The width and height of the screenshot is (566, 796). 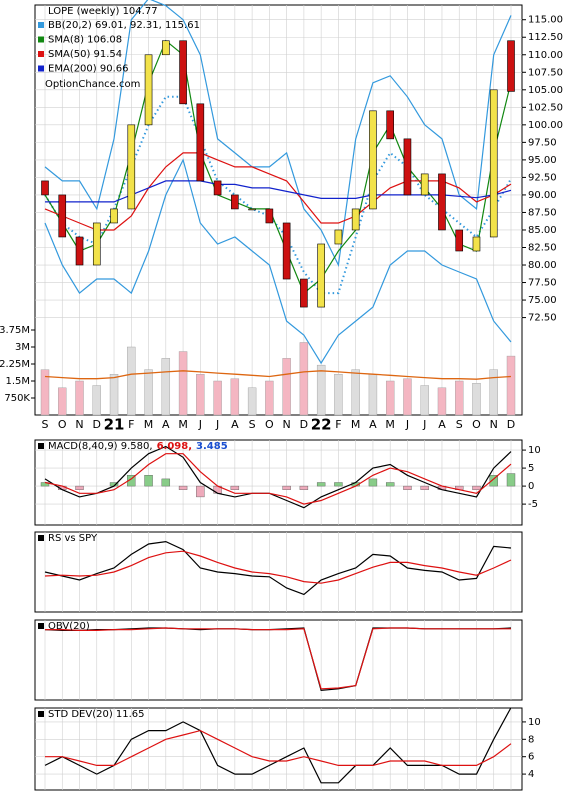 What do you see at coordinates (545, 55) in the screenshot?
I see `y-tick-label: 110.00` at bounding box center [545, 55].